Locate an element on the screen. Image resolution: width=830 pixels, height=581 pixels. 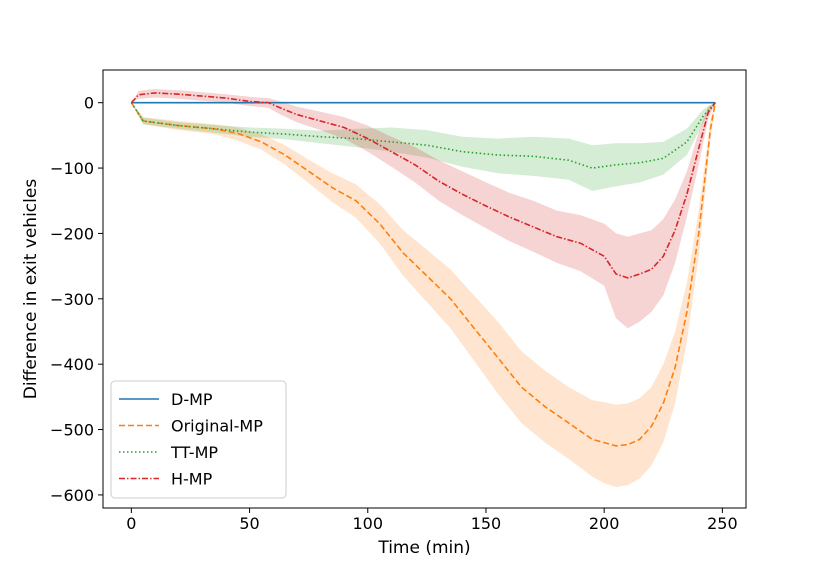
y-tick-label: −100 is located at coordinates (72, 168).